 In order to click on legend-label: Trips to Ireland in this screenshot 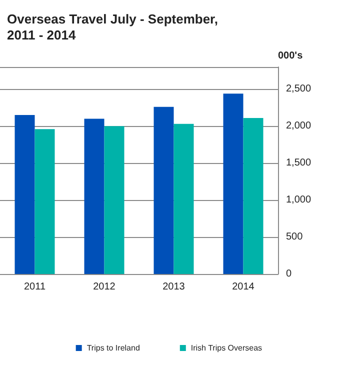, I will do `click(113, 348)`.